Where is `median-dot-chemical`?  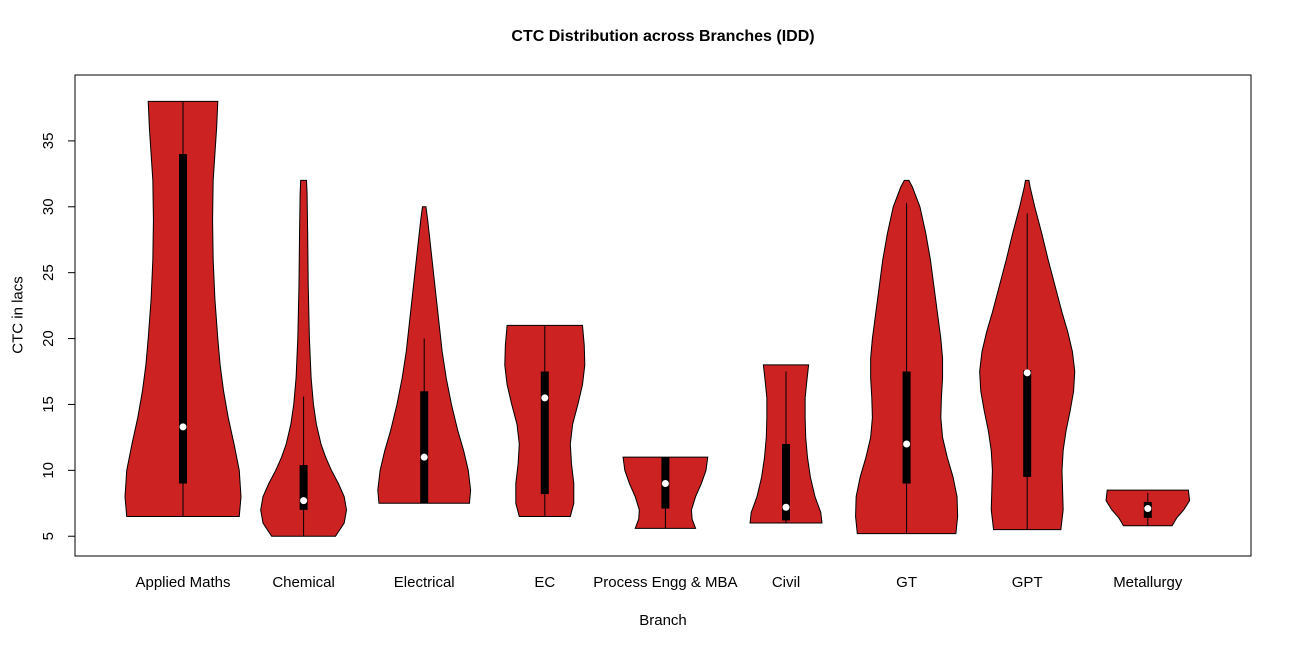 median-dot-chemical is located at coordinates (304, 501).